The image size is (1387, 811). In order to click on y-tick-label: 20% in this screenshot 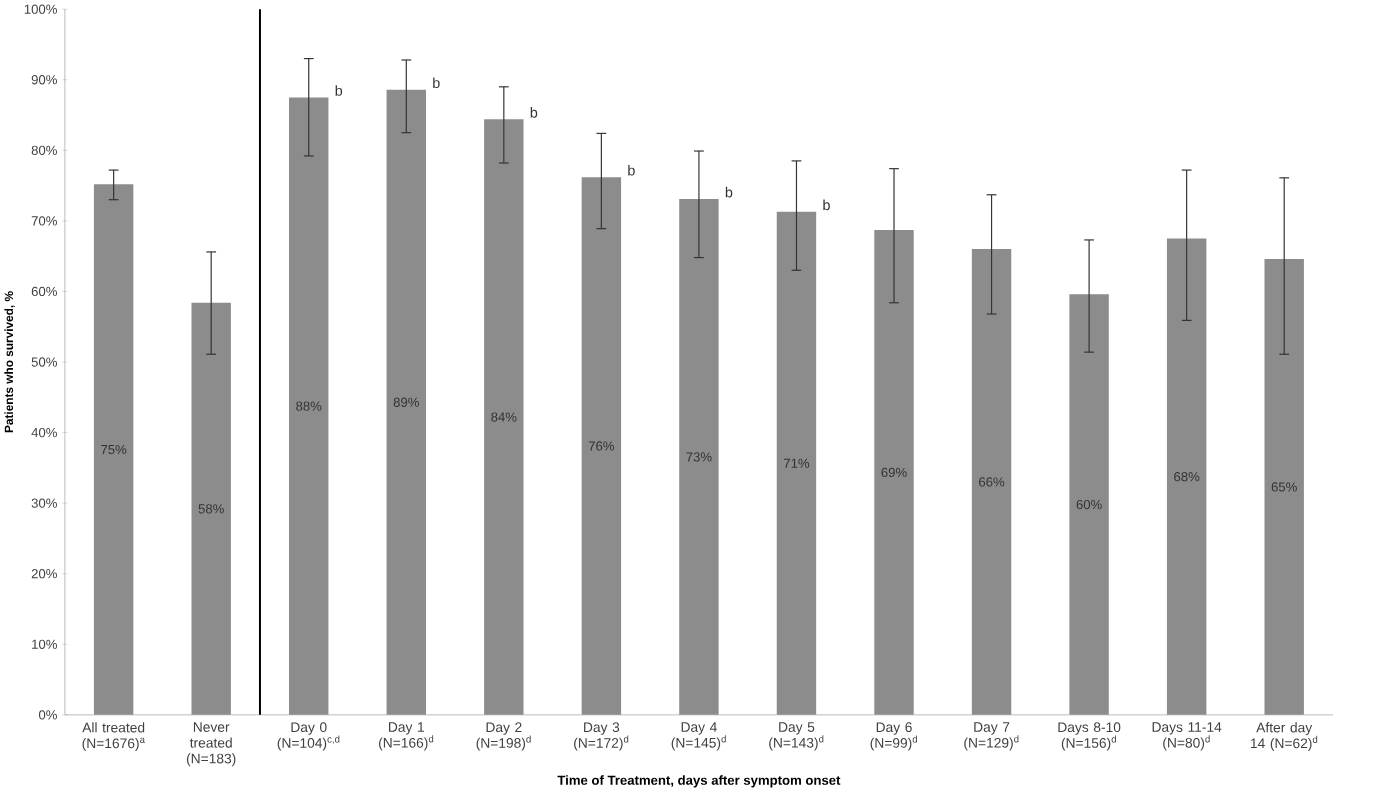, I will do `click(44, 574)`.